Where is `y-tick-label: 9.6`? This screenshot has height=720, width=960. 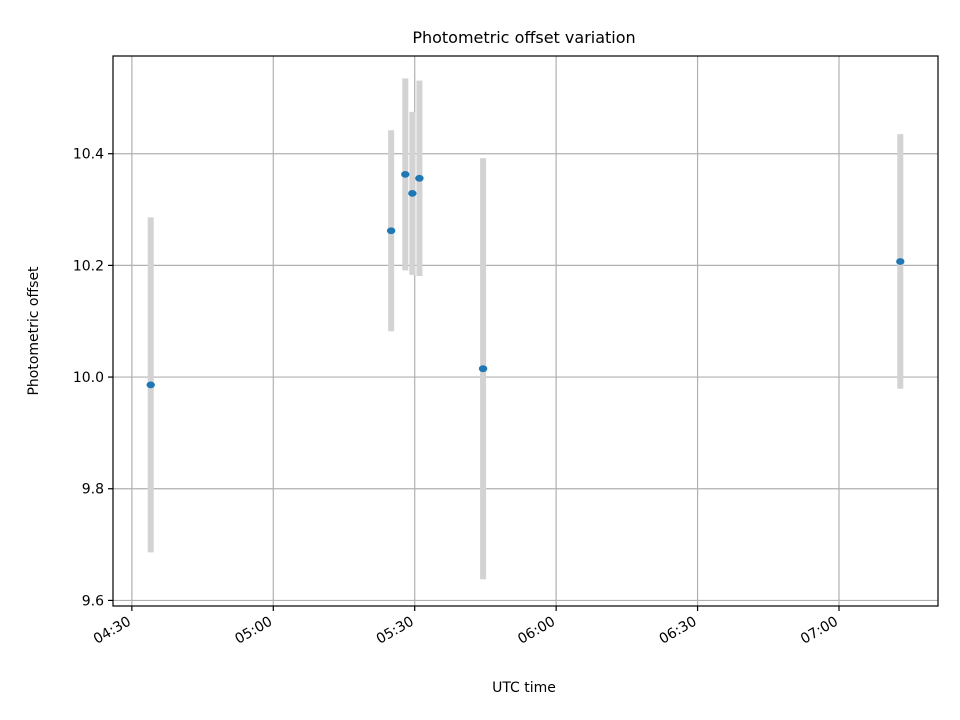 y-tick-label: 9.6 is located at coordinates (93, 601).